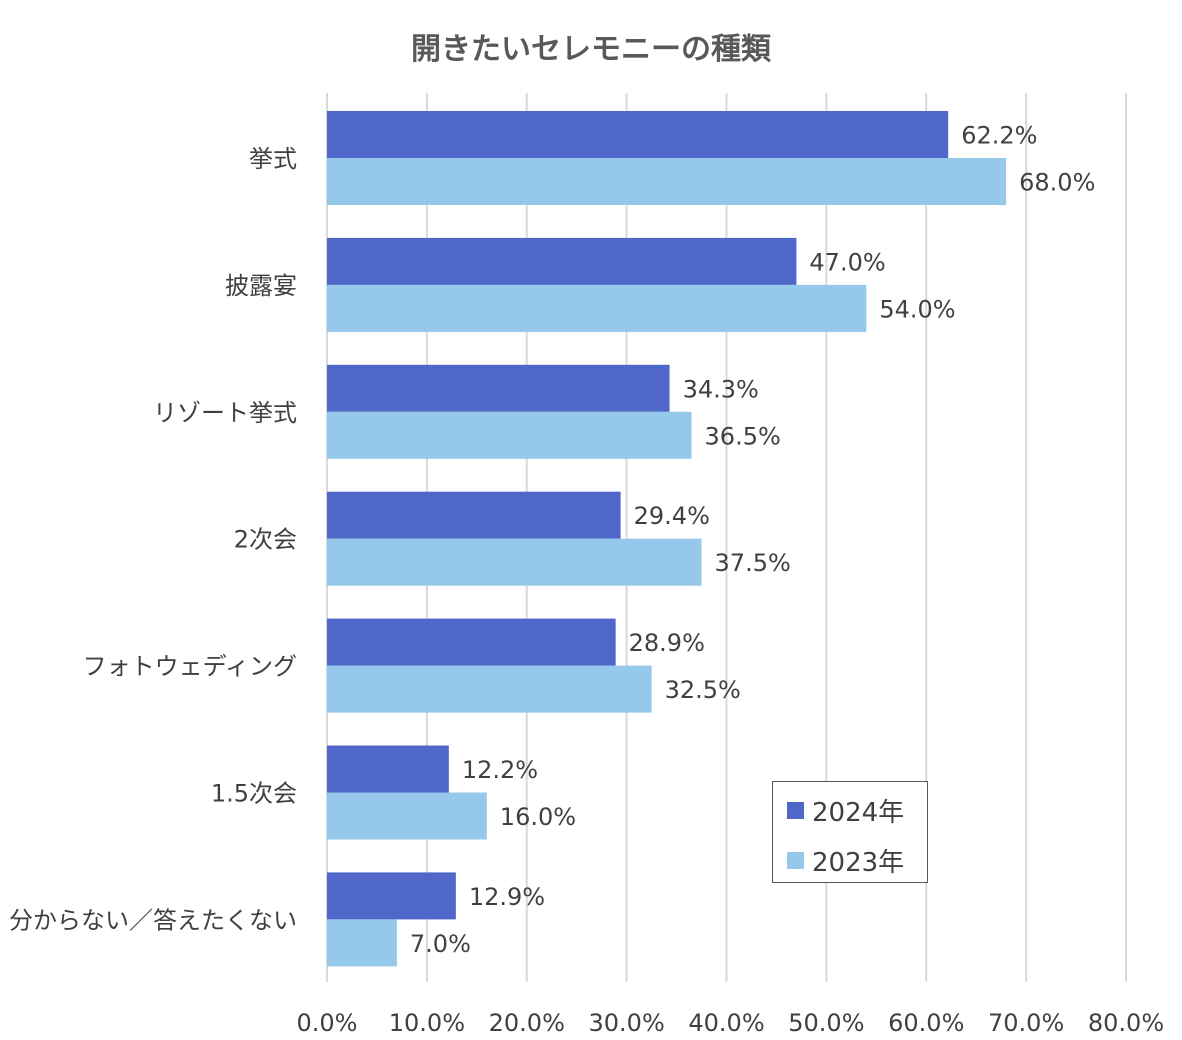  I want to click on x-tick-label: 0.0%, so click(327, 1023).